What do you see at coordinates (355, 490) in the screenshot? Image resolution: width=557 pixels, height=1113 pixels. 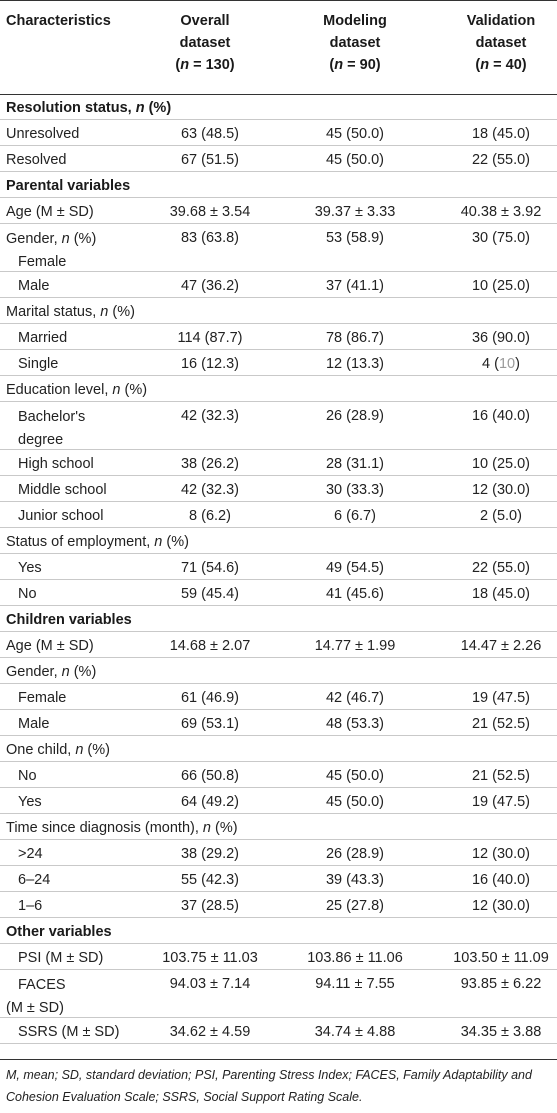 I see `modeling-value: 30 (33.3)` at bounding box center [355, 490].